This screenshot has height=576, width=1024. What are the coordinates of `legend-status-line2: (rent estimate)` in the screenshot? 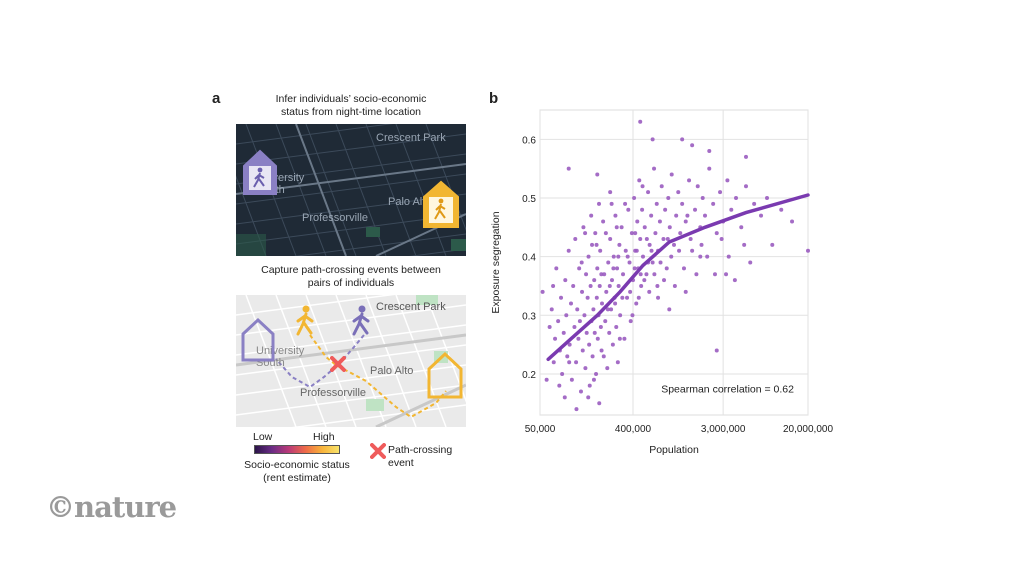 It's located at (297, 478).